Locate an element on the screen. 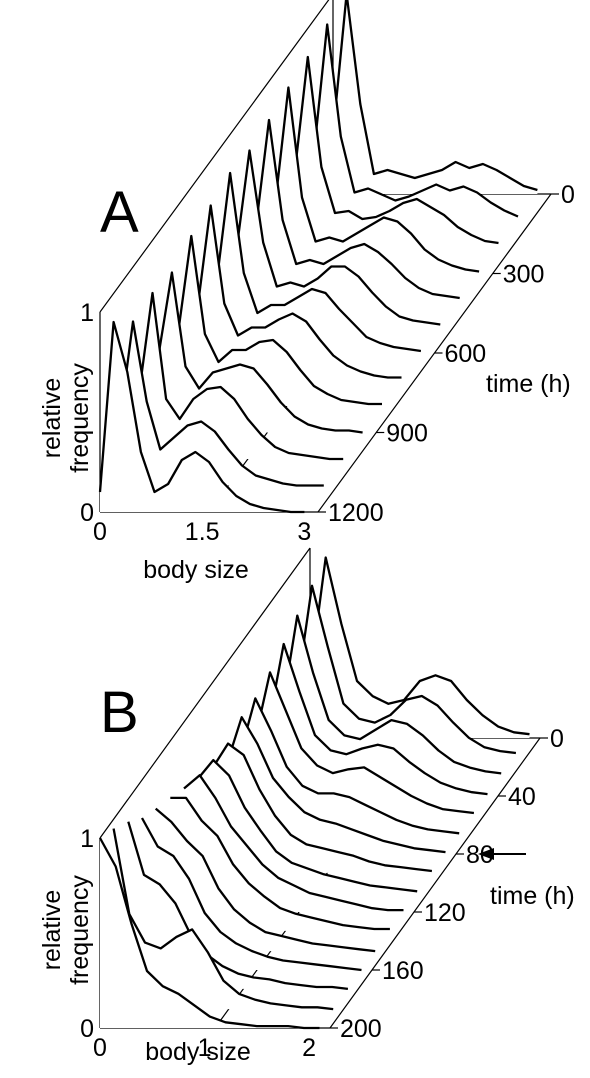  panelB-series-5-line is located at coordinates (349, 766).